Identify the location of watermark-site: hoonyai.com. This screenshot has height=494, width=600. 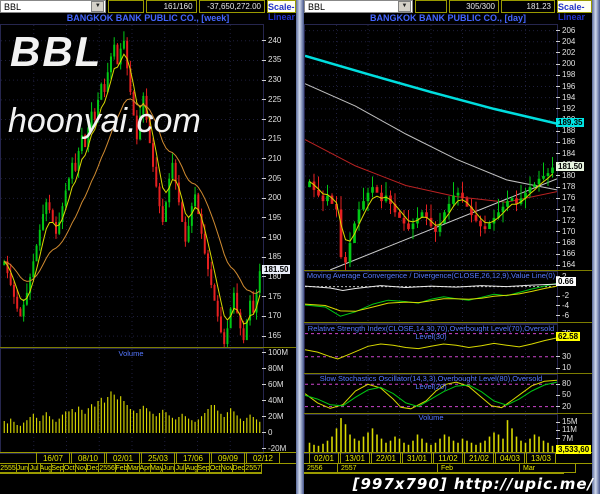
(104, 121).